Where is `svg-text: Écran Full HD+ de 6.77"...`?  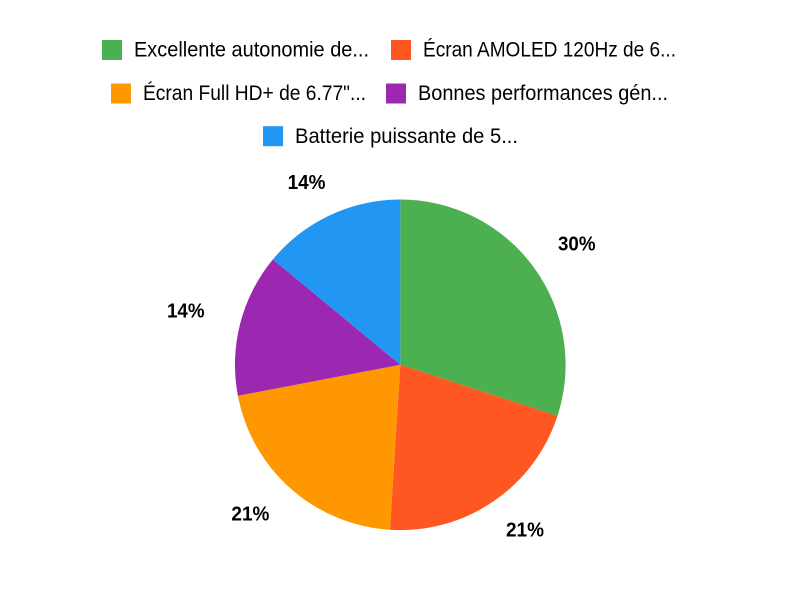
svg-text: Écran Full HD+ de 6.77"... is located at coordinates (254, 93).